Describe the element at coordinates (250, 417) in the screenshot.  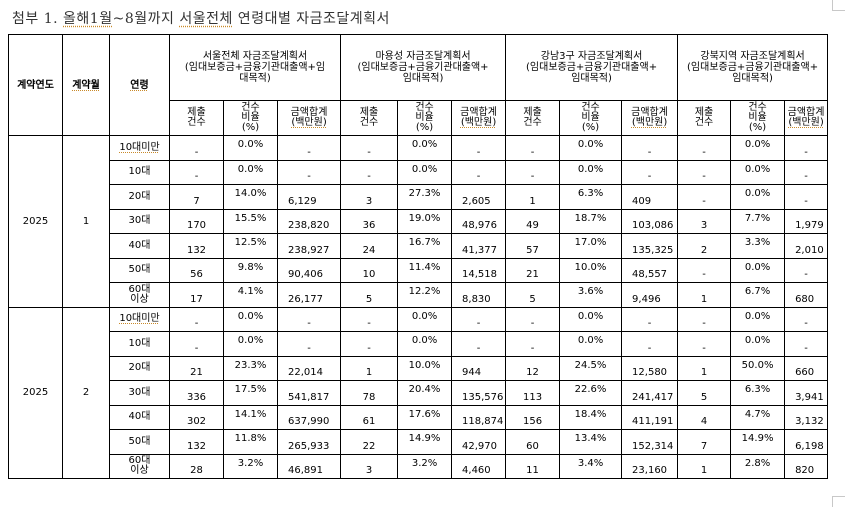
I see `ratio-cell: 14.1%` at that location.